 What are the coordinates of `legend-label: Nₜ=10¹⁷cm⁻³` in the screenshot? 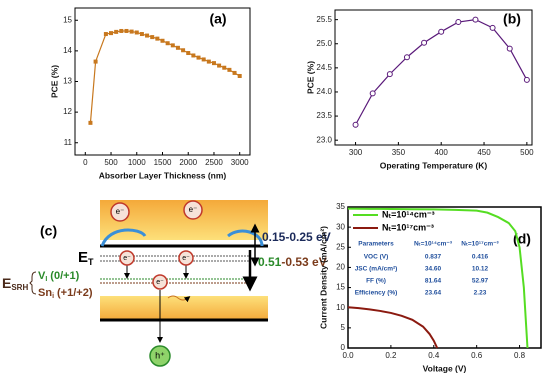 It's located at (408, 227).